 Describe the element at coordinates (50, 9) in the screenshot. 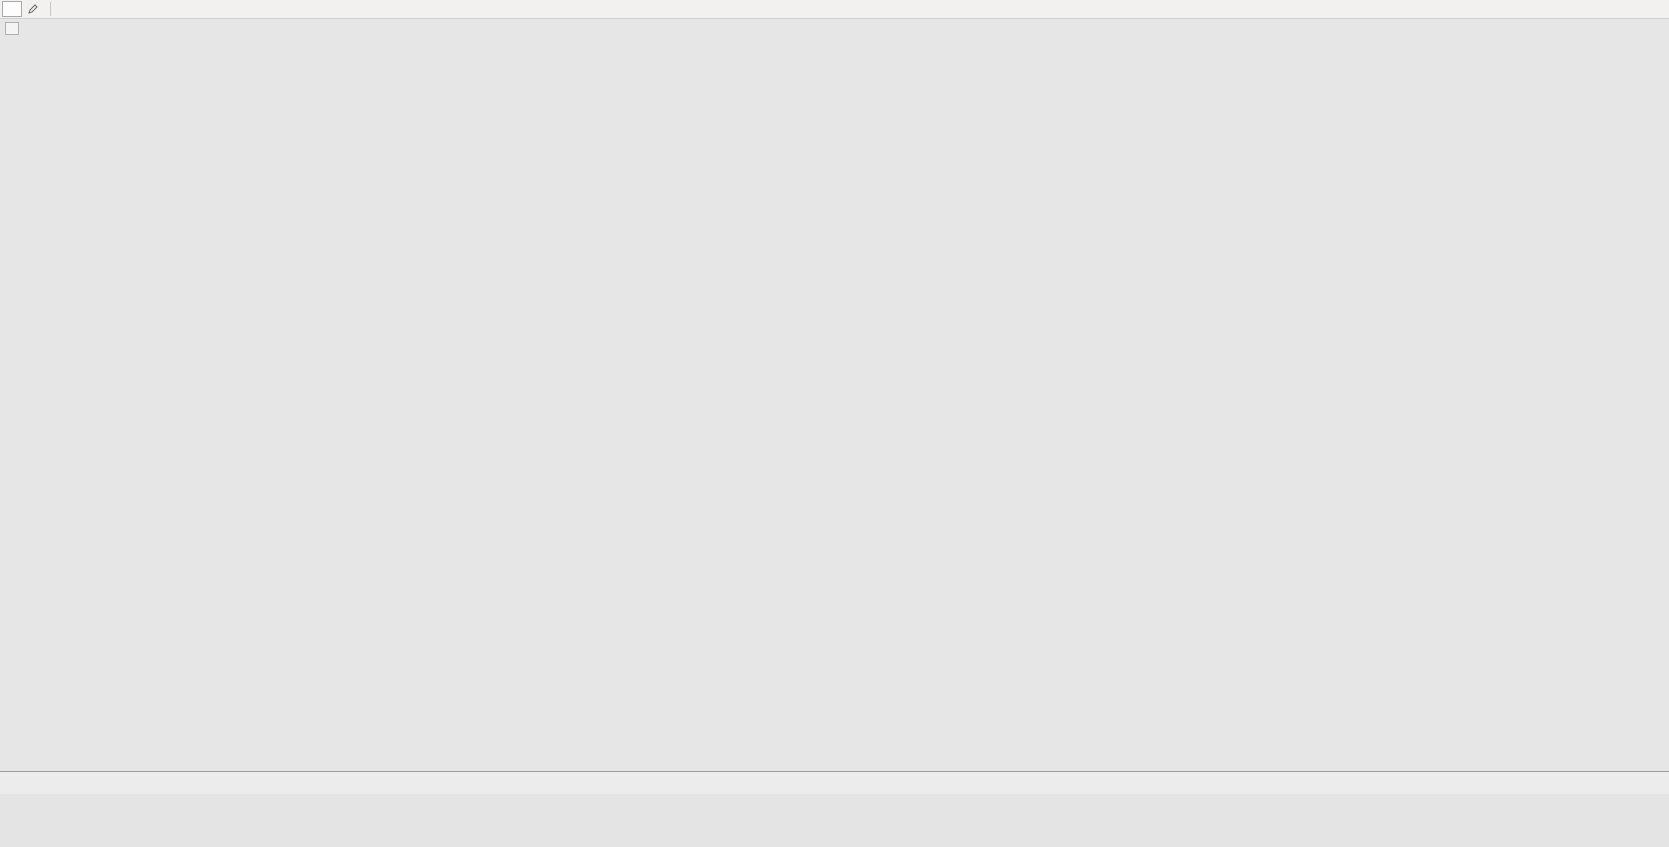

I see `toolbar-separator` at that location.